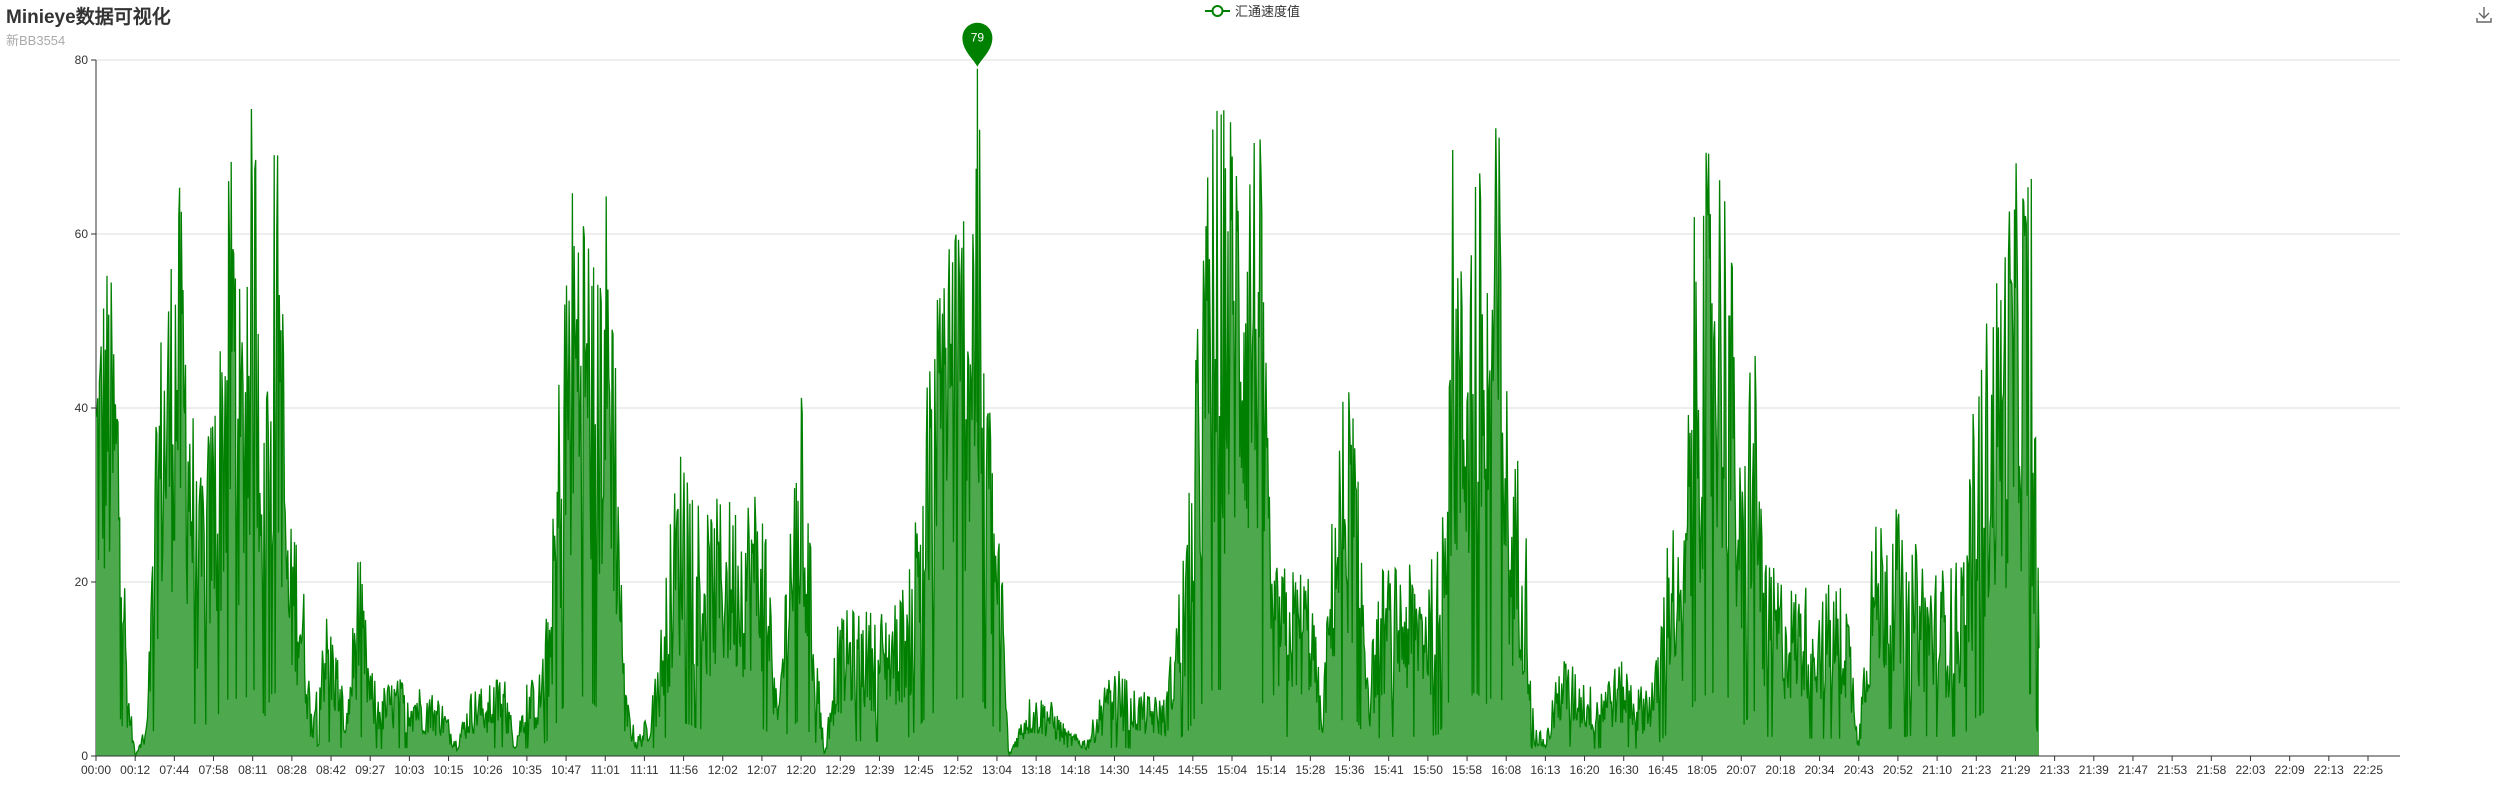 The image size is (2500, 800). I want to click on x-tick-label: 16:20, so click(1585, 770).